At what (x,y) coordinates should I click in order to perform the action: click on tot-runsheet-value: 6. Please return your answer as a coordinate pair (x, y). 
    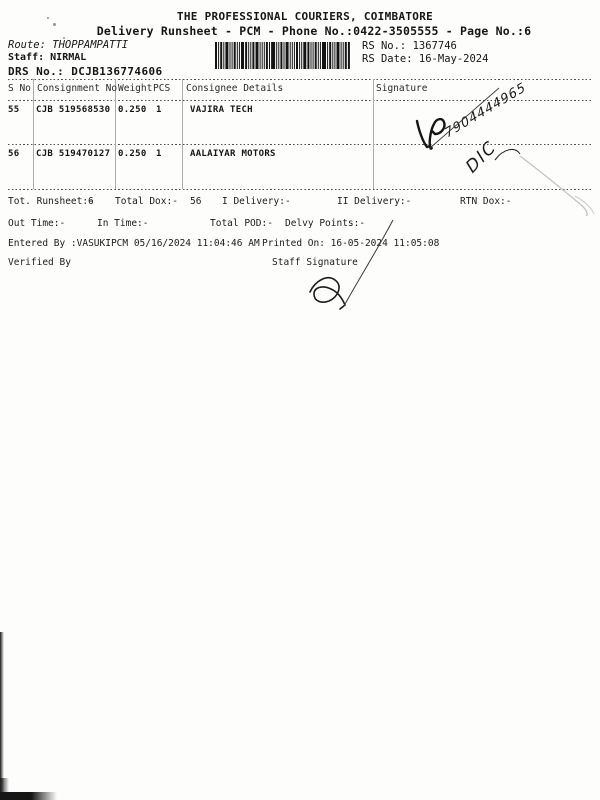
    Looking at the image, I should click on (91, 201).